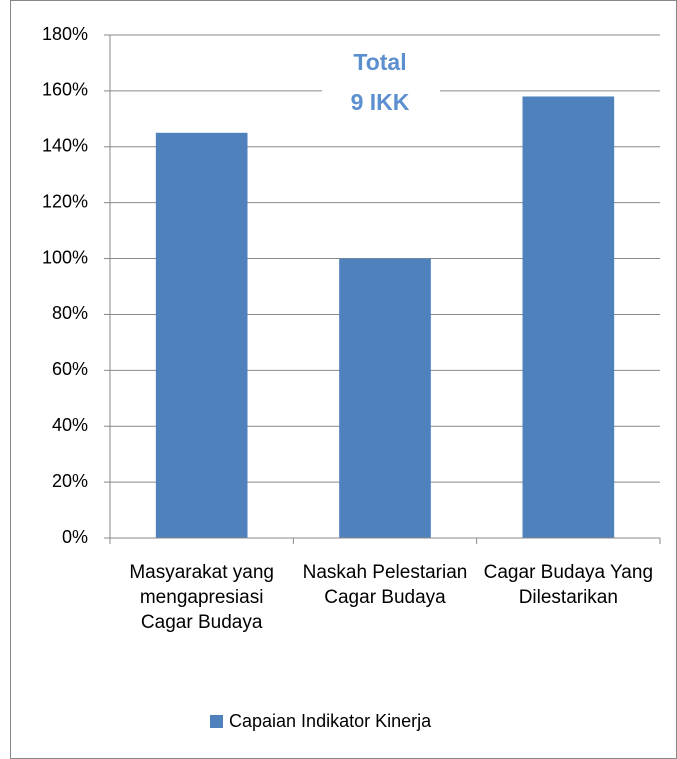  Describe the element at coordinates (379, 62) in the screenshot. I see `annotation: Total` at that location.